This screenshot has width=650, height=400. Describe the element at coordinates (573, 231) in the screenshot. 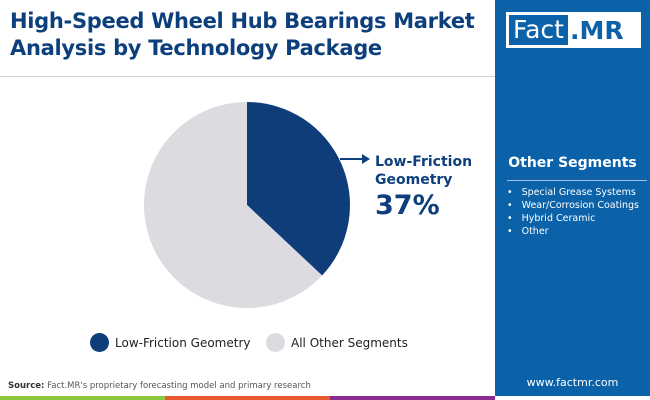

I see `list-item: Other` at that location.